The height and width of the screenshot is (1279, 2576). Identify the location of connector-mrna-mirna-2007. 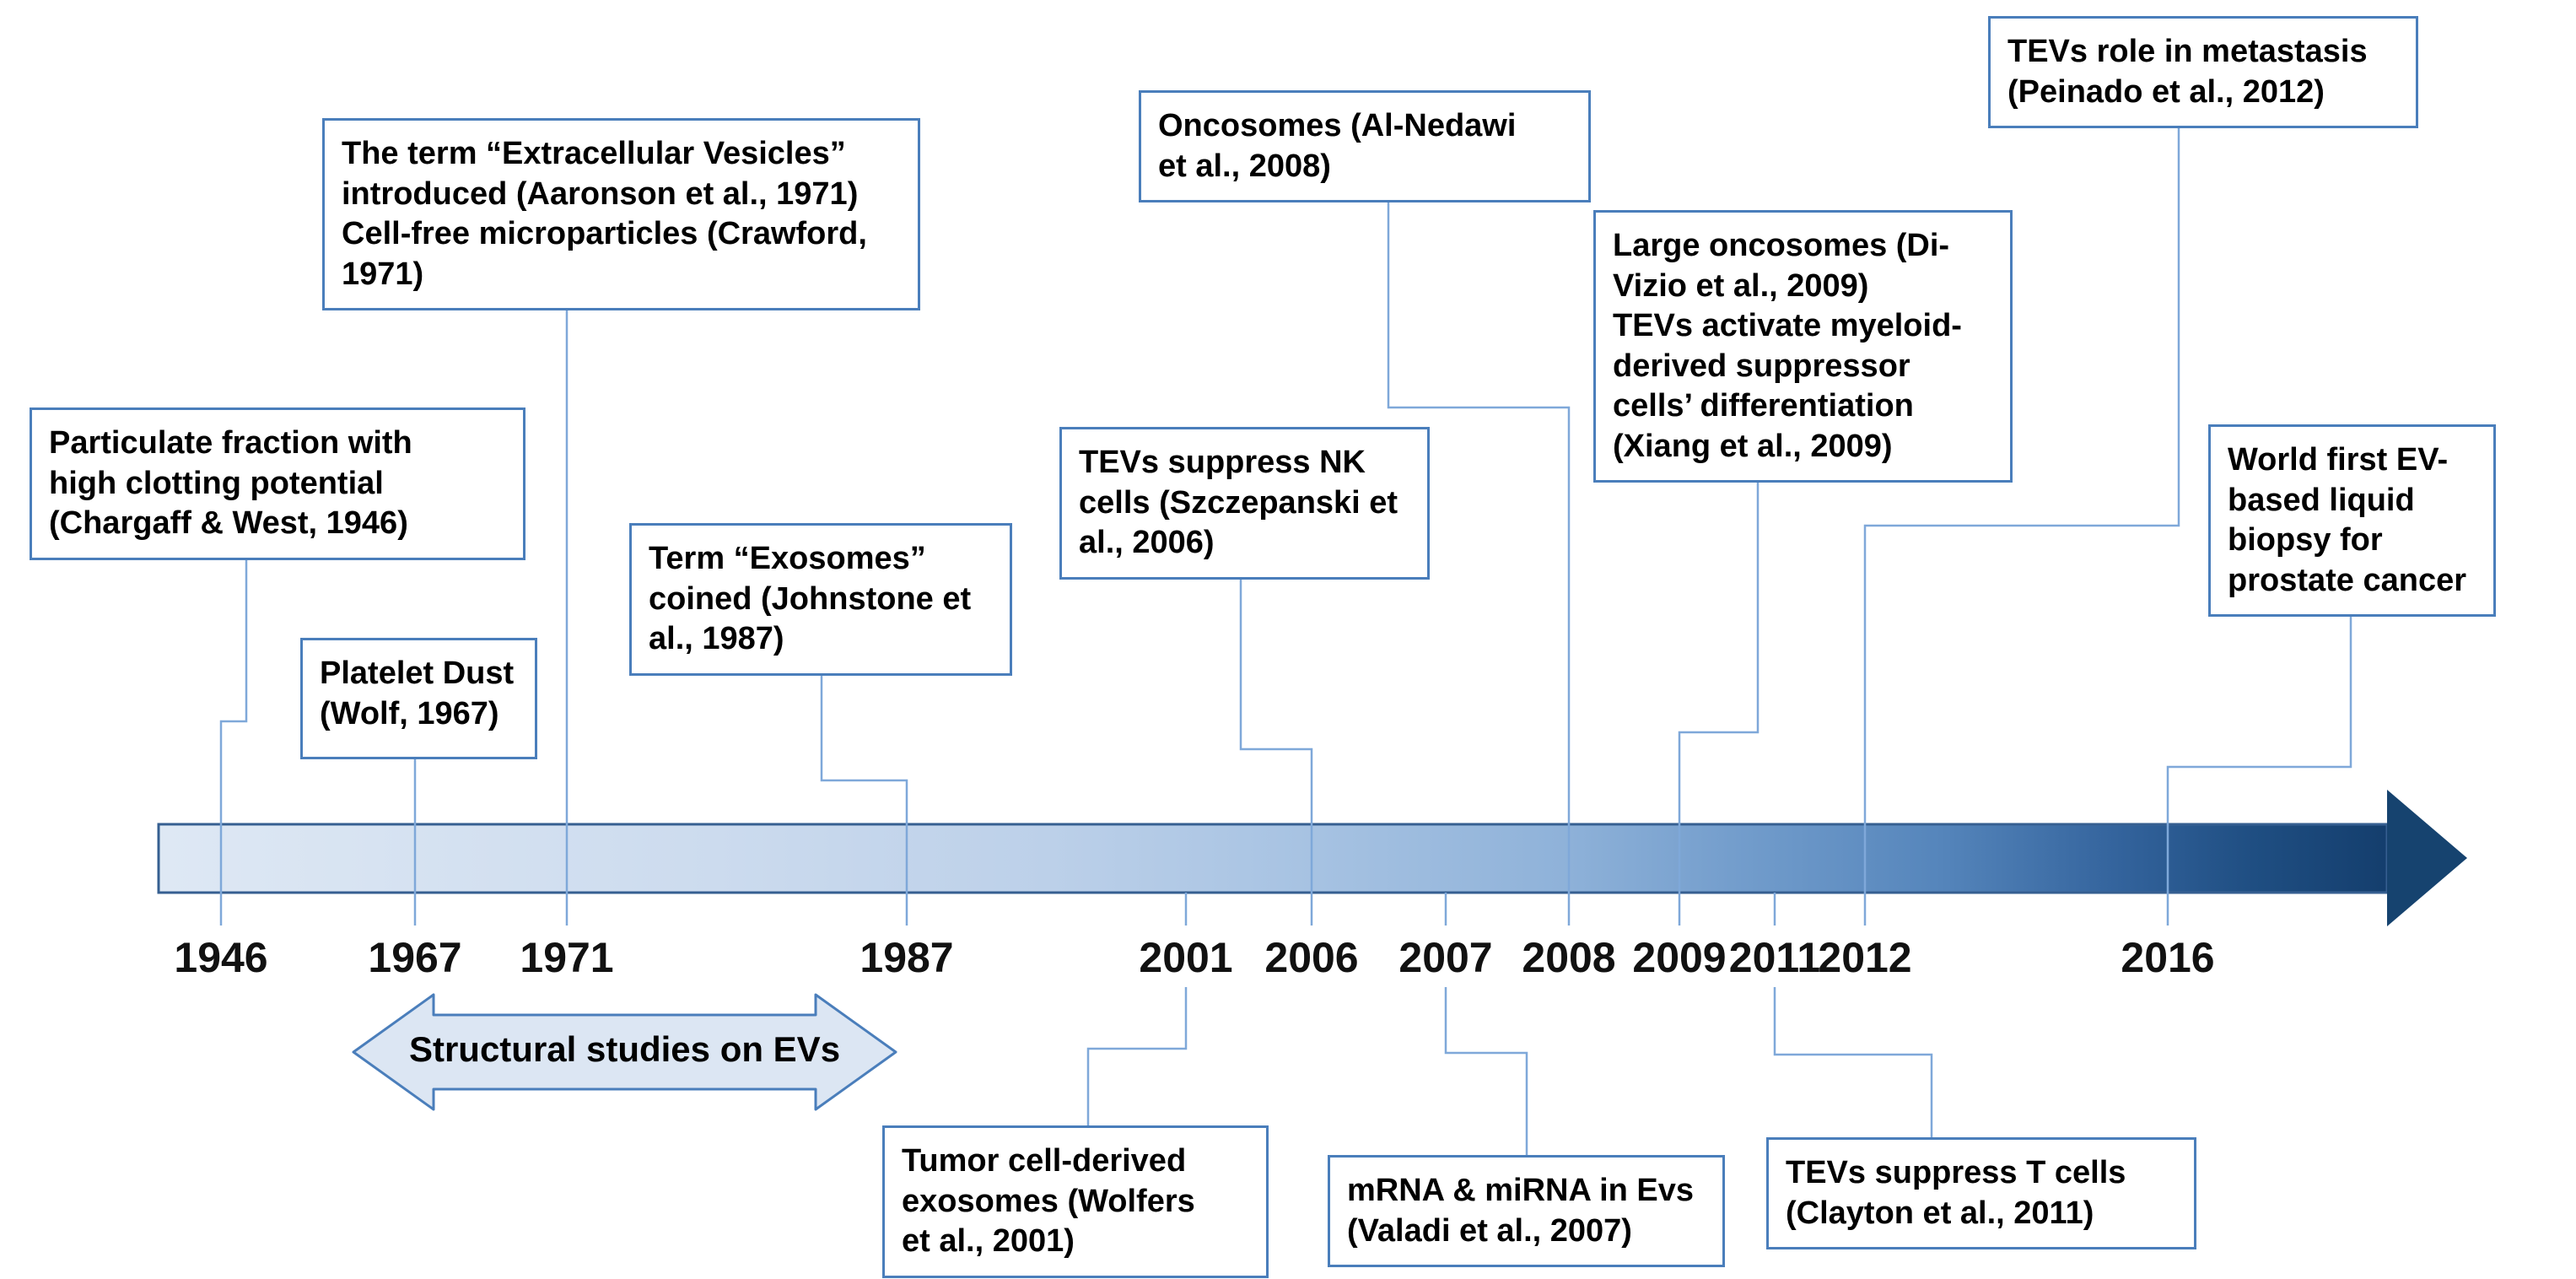
(1486, 1071).